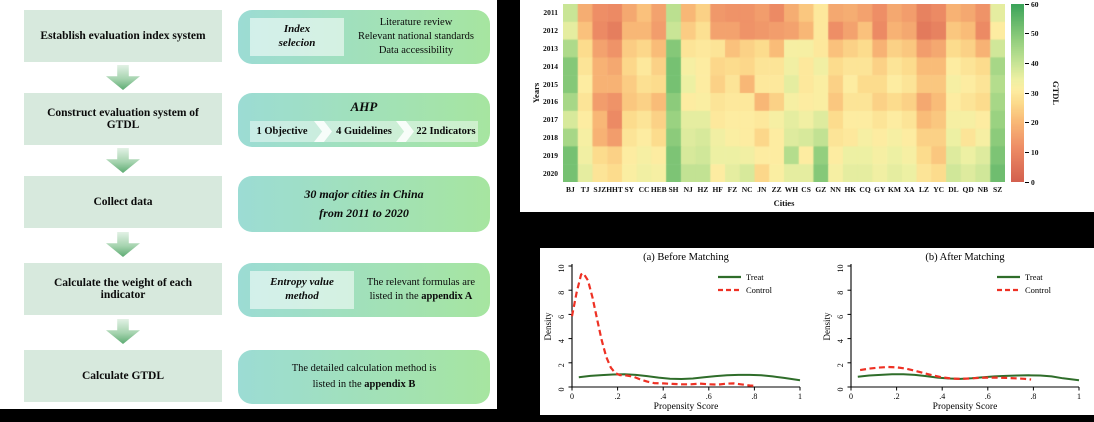 The height and width of the screenshot is (422, 1094). What do you see at coordinates (835, 189) in the screenshot?
I see `heatmap-city-tick: NN` at bounding box center [835, 189].